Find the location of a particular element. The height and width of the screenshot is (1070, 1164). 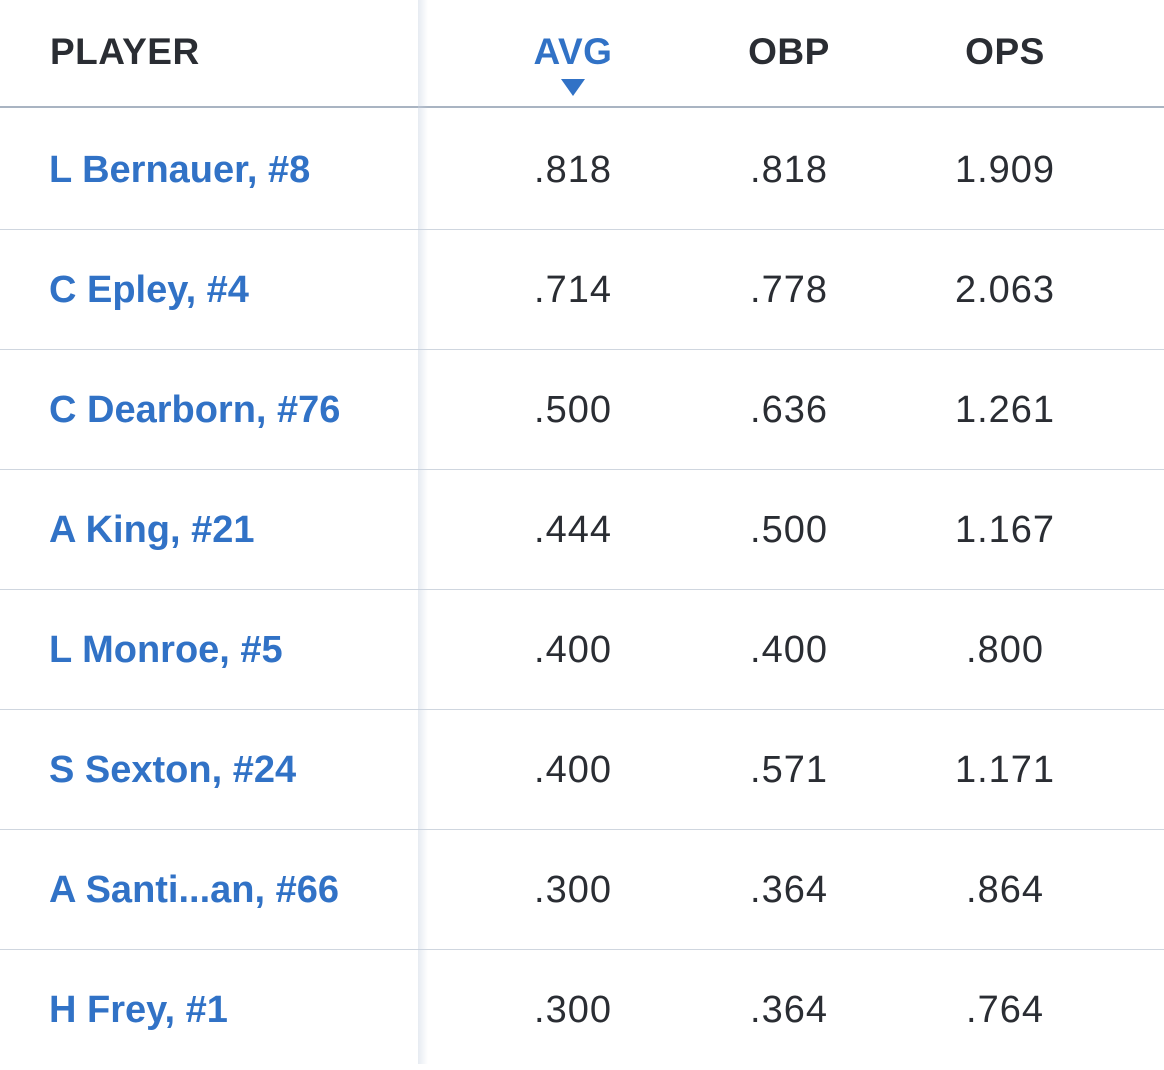

obp-value: .778 is located at coordinates (789, 290).